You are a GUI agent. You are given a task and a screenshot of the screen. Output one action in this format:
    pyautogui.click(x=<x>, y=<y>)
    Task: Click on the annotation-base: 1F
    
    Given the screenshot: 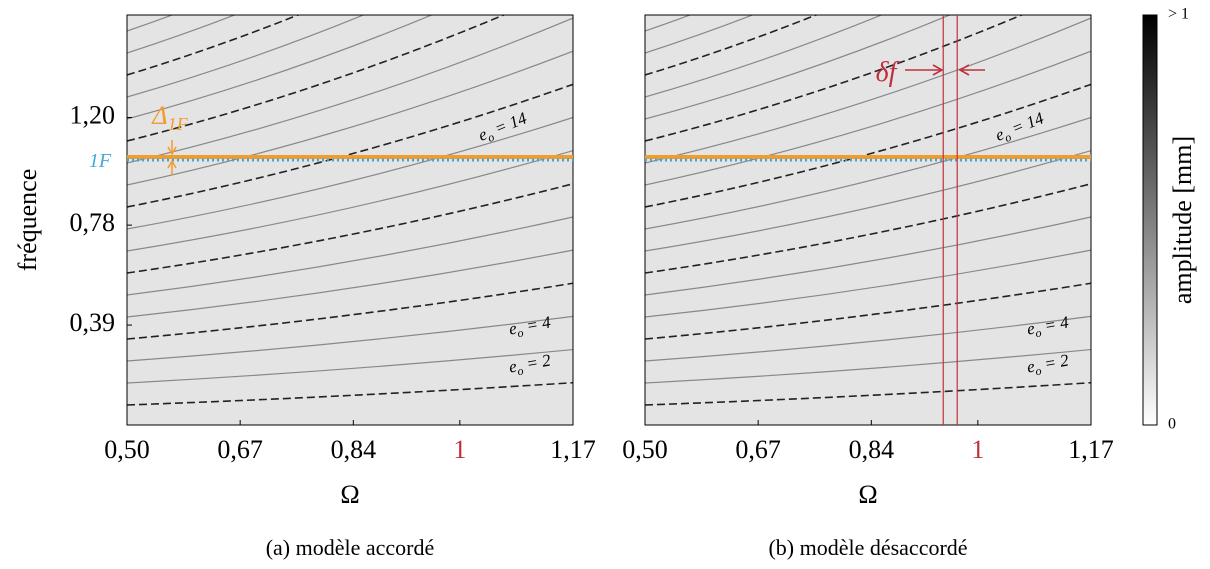 What is the action you would take?
    pyautogui.click(x=100, y=161)
    